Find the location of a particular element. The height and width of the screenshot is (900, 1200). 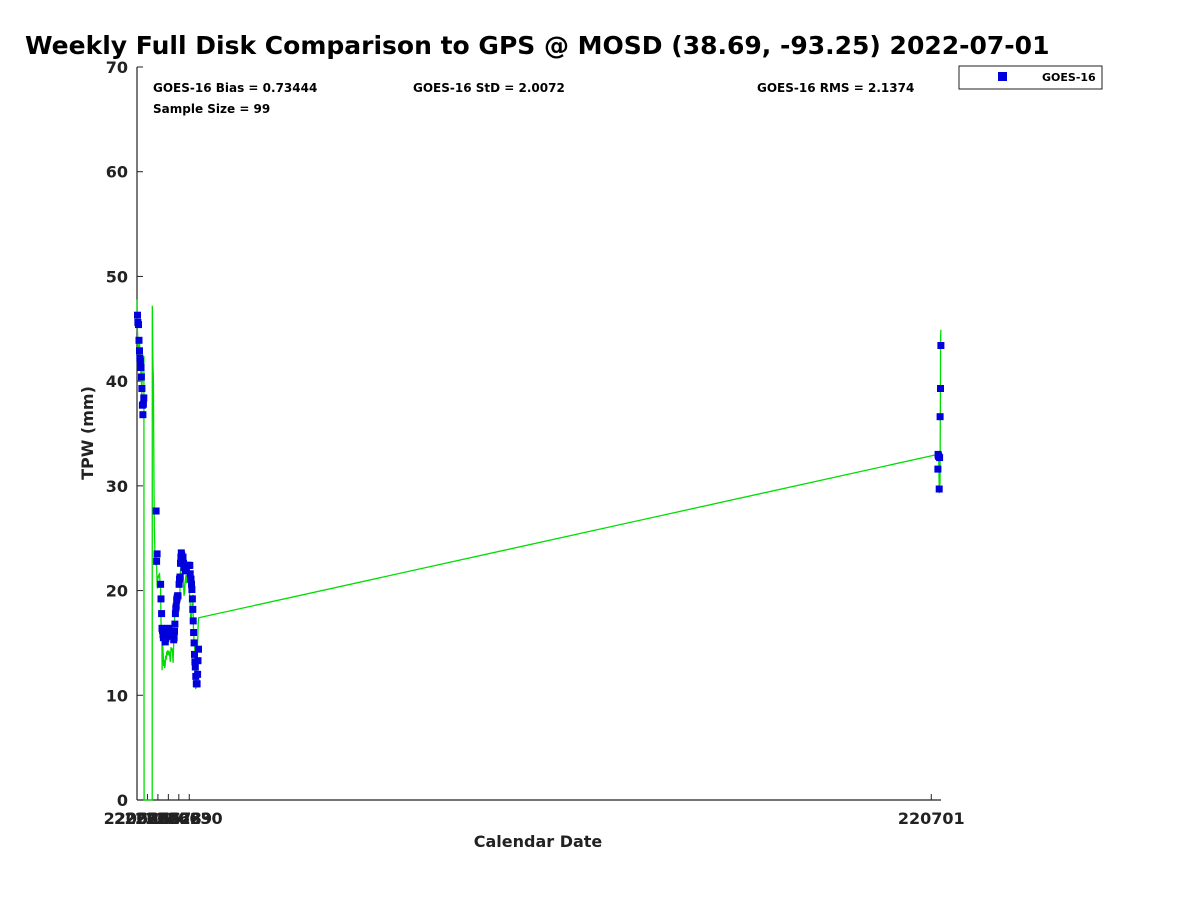

bias-annotation: GOES-16 Bias = 0.73444 is located at coordinates (235, 88).